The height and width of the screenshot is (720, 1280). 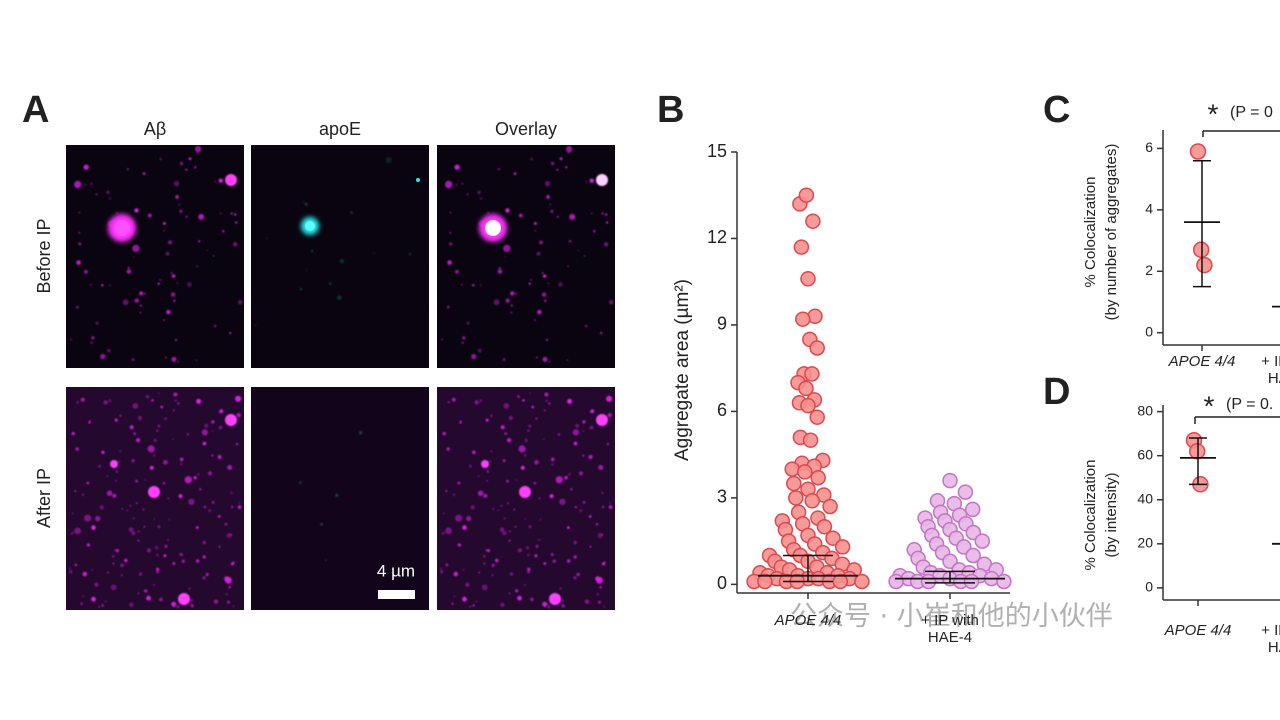 What do you see at coordinates (717, 151) in the screenshot?
I see `y-tick-label: 15` at bounding box center [717, 151].